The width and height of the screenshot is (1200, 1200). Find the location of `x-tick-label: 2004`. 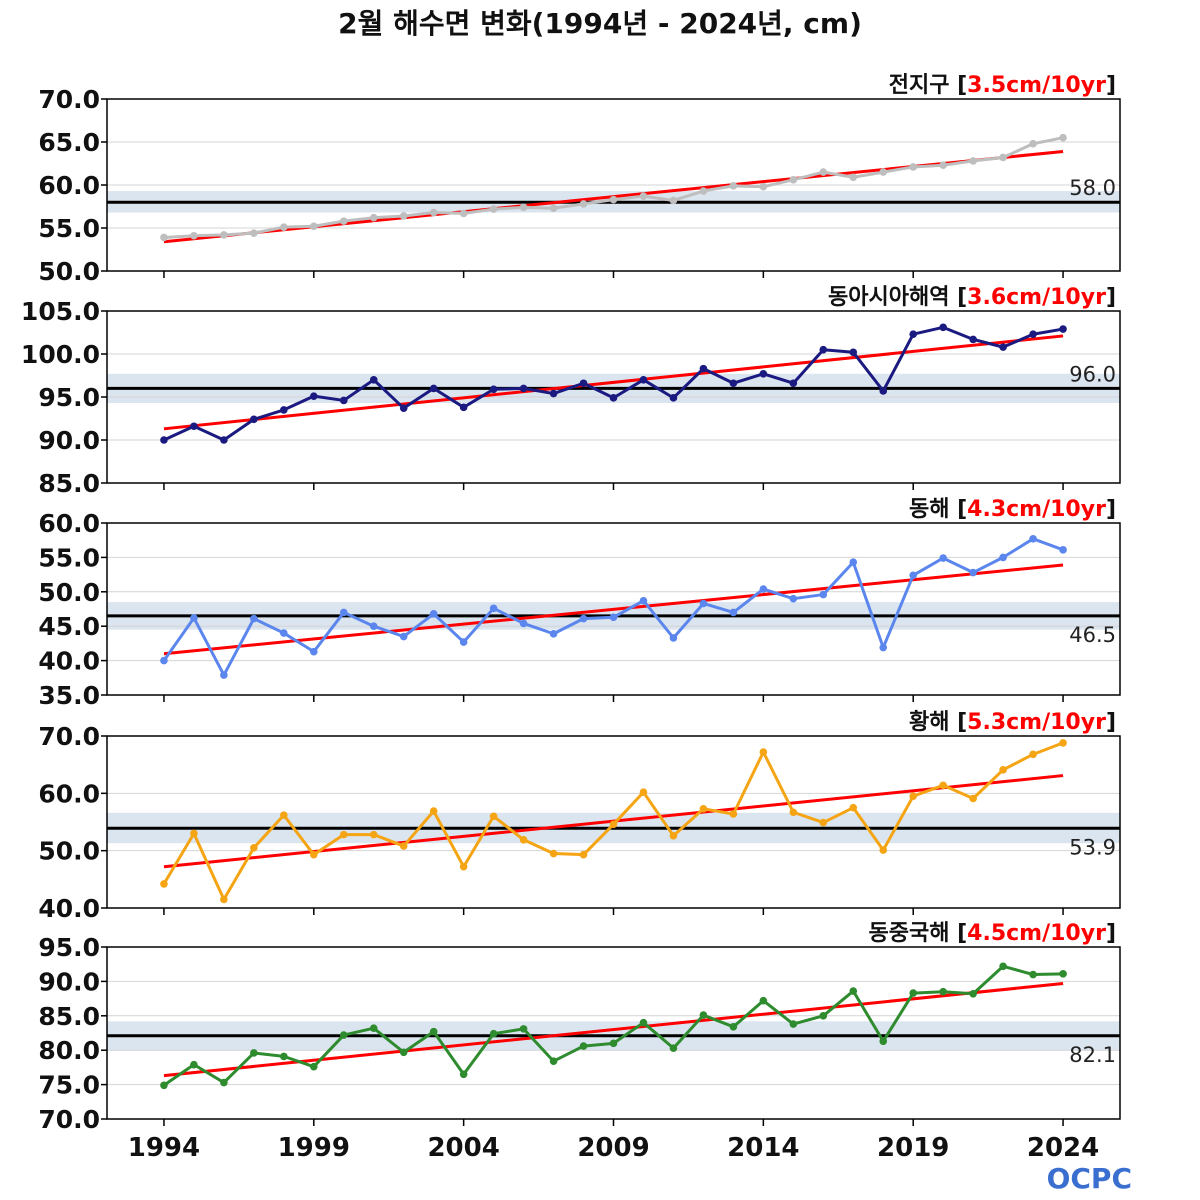

x-tick-label: 2004 is located at coordinates (463, 1148).